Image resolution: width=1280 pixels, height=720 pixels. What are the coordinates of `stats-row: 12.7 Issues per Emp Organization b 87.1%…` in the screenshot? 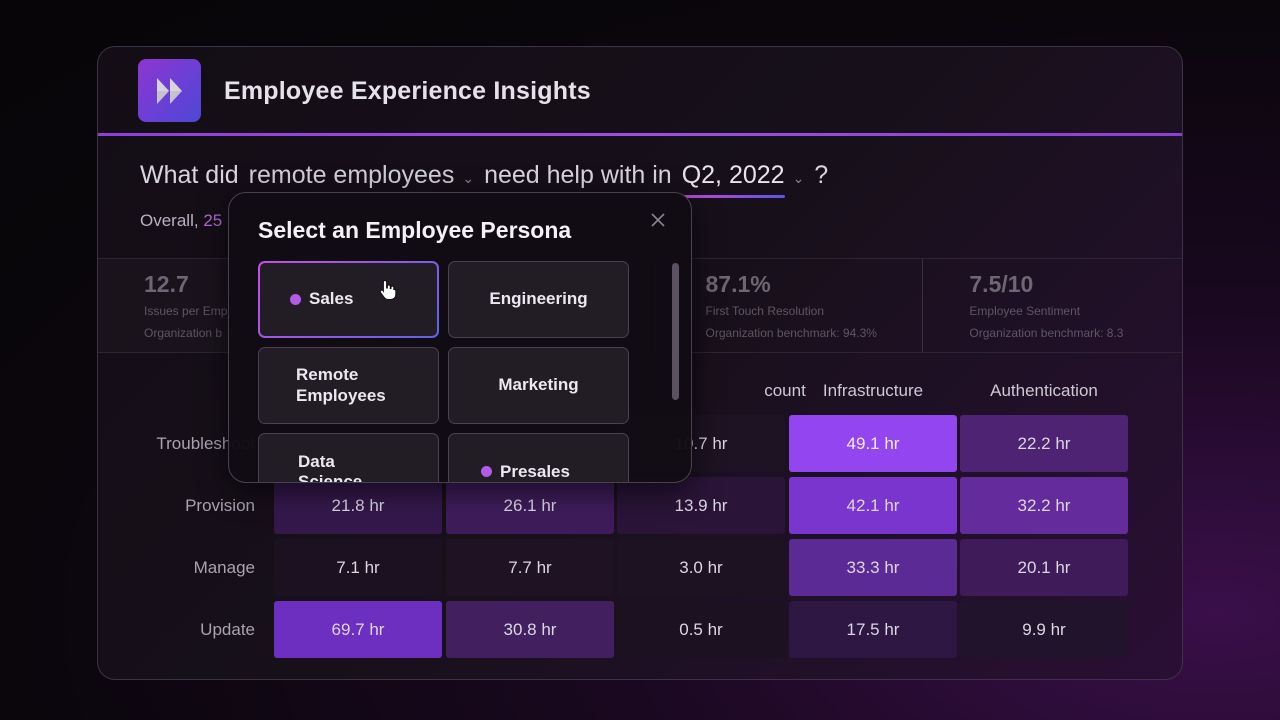 It's located at (640, 305).